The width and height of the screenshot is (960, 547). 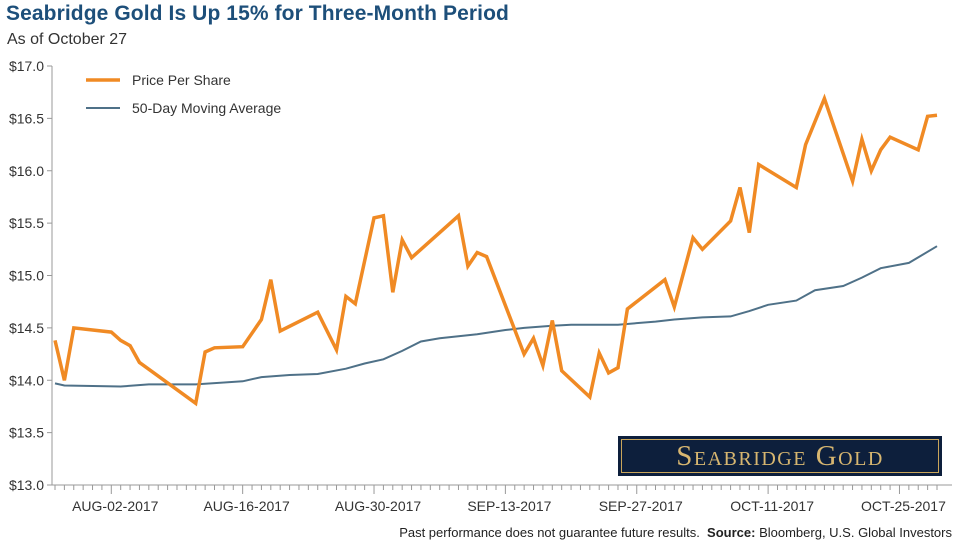 I want to click on x-tick-label: SEP-27-2017, so click(x=641, y=506).